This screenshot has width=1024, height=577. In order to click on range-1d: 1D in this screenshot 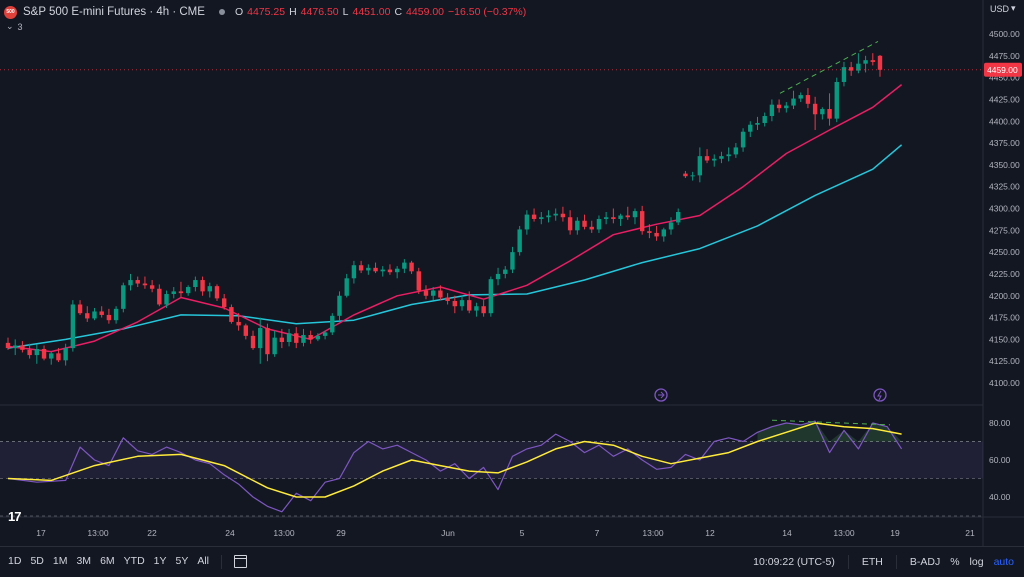, I will do `click(15, 561)`.